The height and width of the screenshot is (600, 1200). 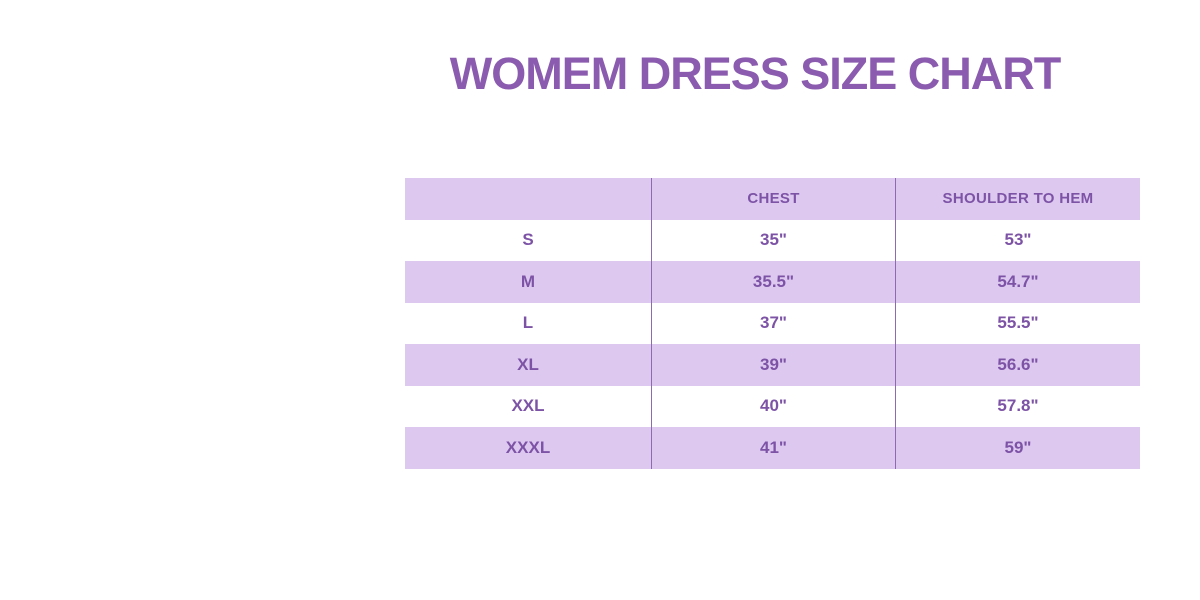 I want to click on chest-value: 35.5", so click(x=773, y=282).